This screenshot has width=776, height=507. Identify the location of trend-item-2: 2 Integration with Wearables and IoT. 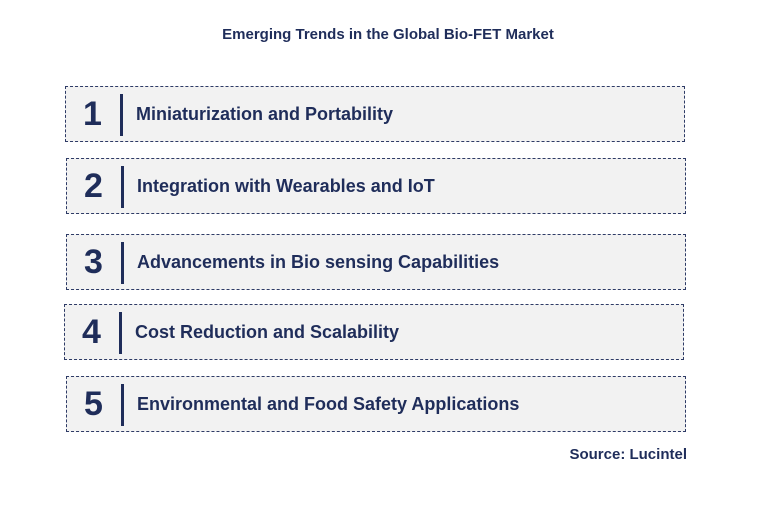
(376, 186).